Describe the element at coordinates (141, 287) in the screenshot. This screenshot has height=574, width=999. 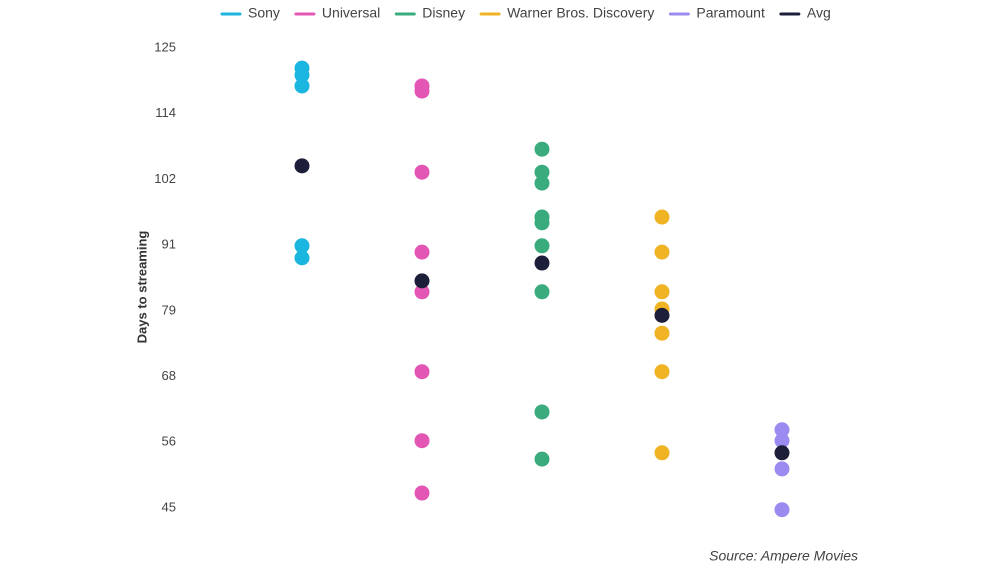
I see `y-axis-label: Days to streaming` at that location.